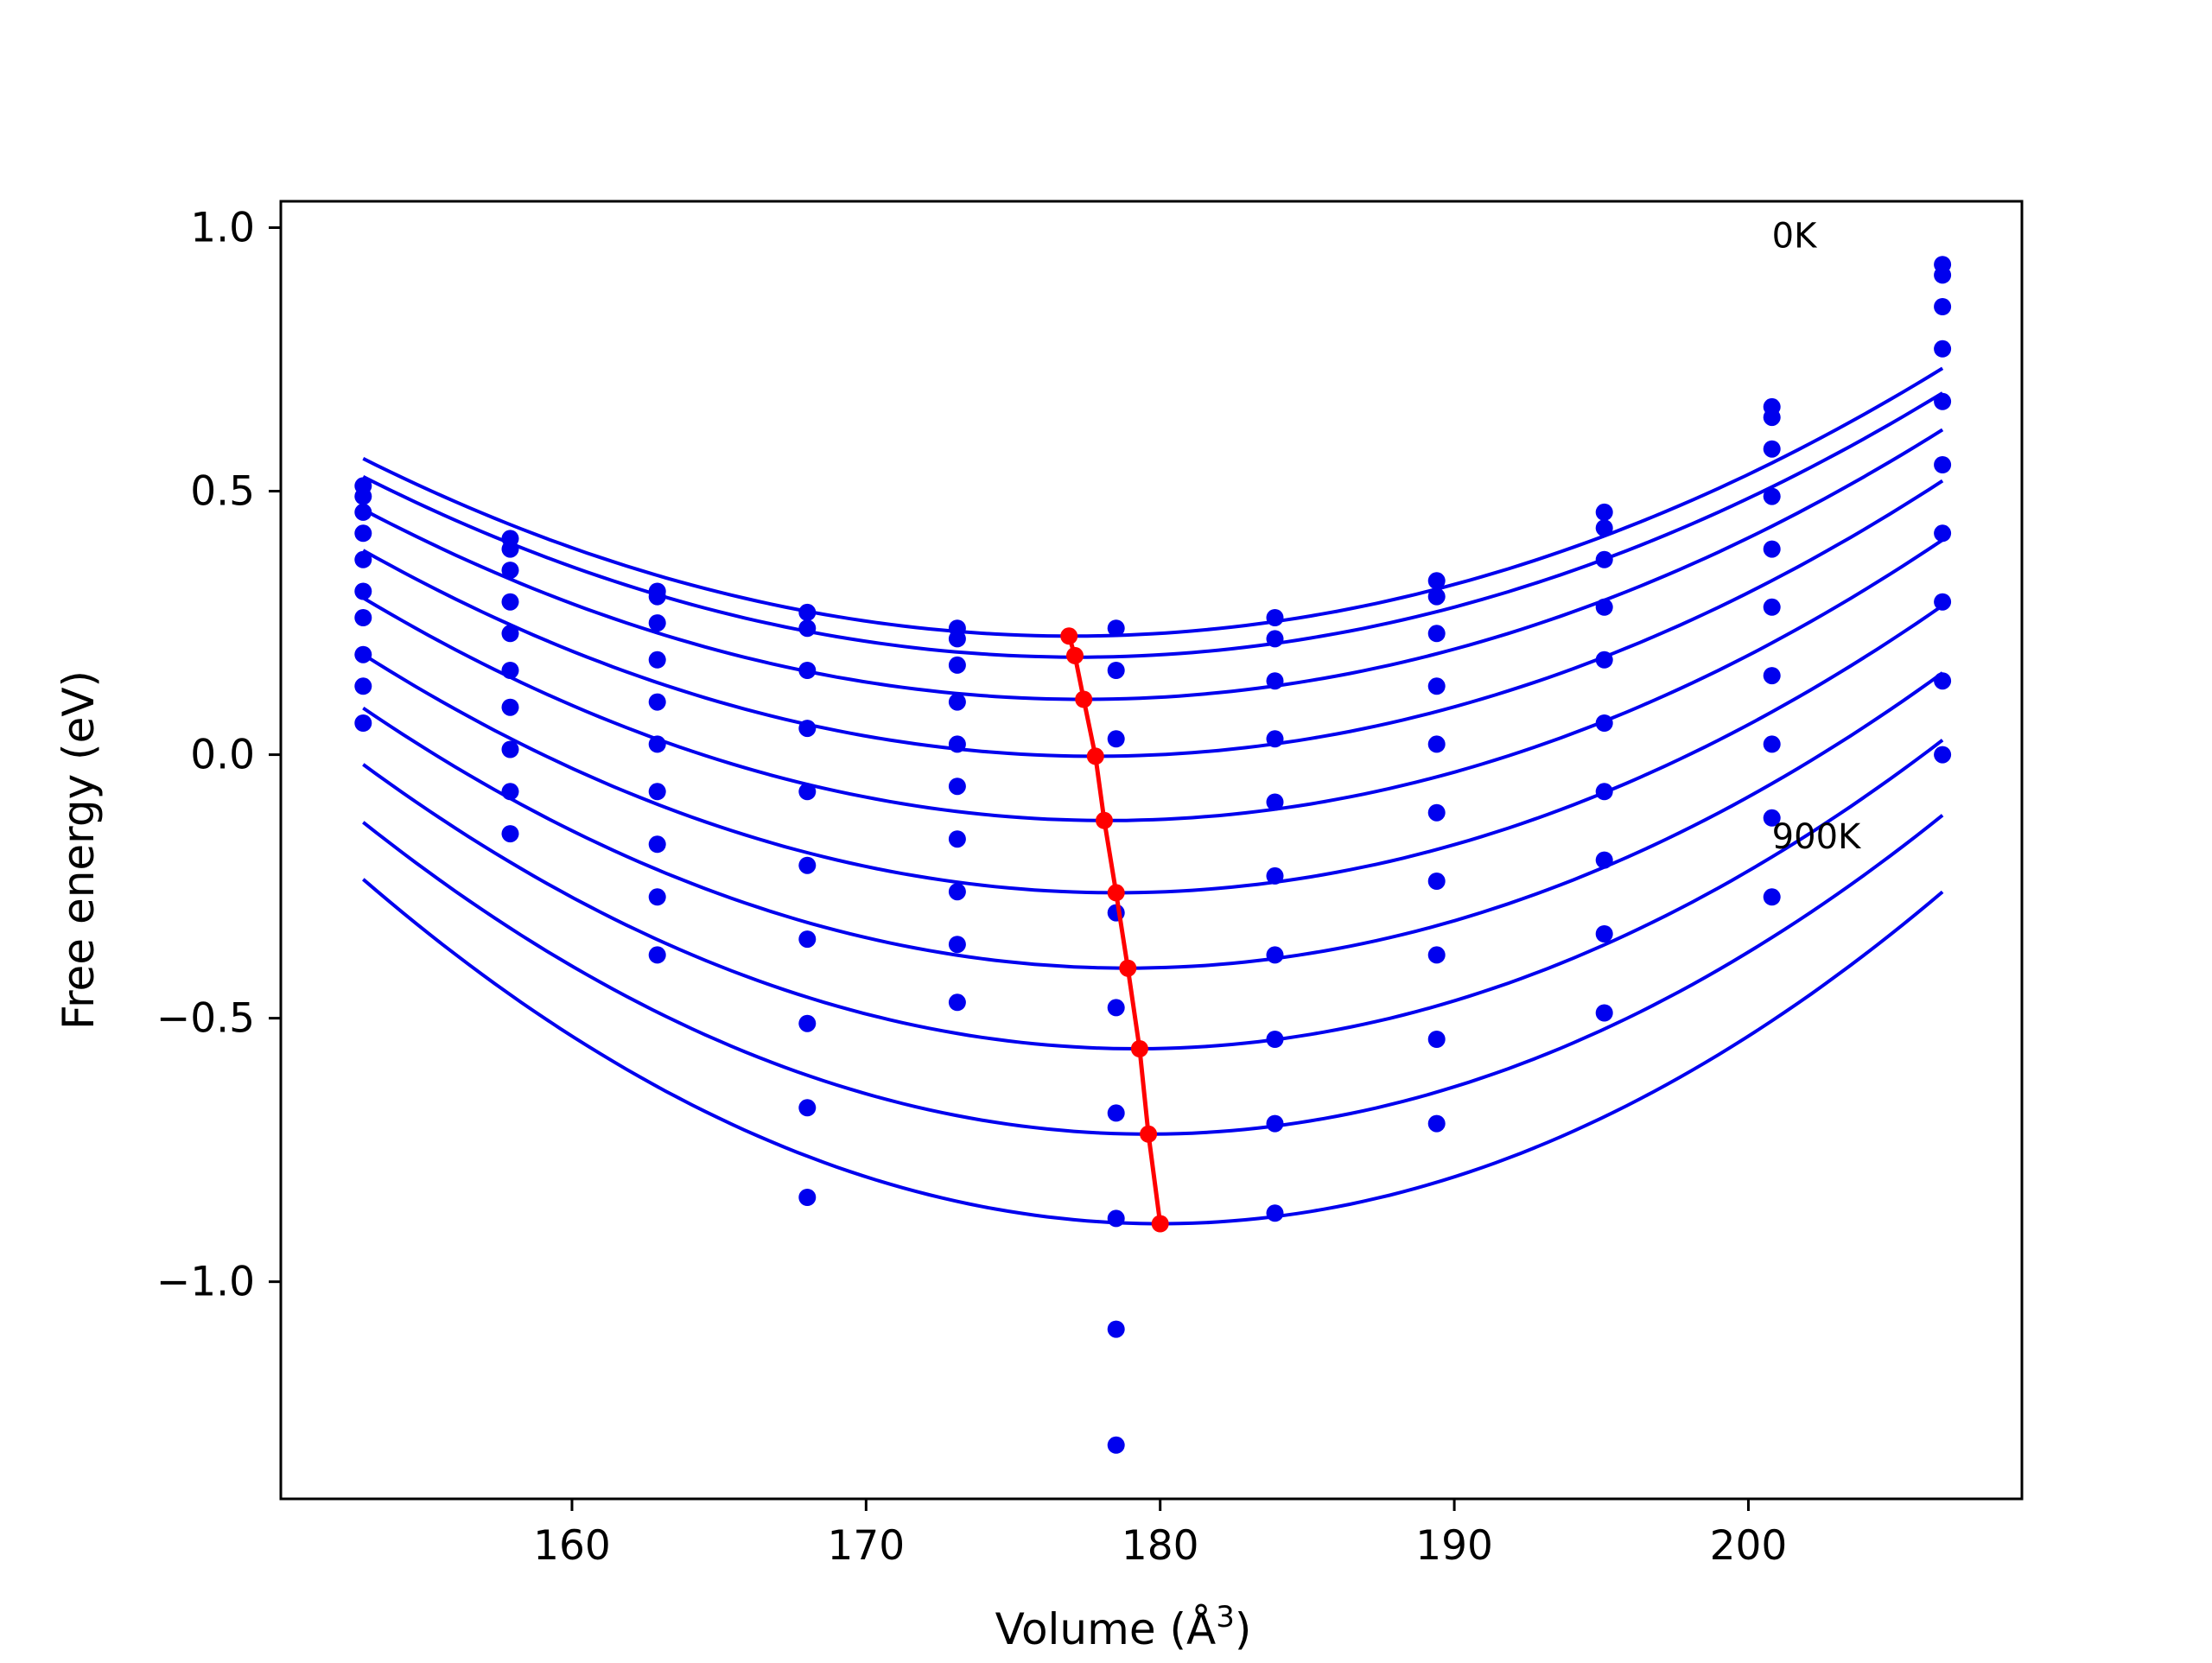 The height and width of the screenshot is (1663, 2212). Describe the element at coordinates (222, 229) in the screenshot. I see `y-tick-label-0: 1.0` at that location.